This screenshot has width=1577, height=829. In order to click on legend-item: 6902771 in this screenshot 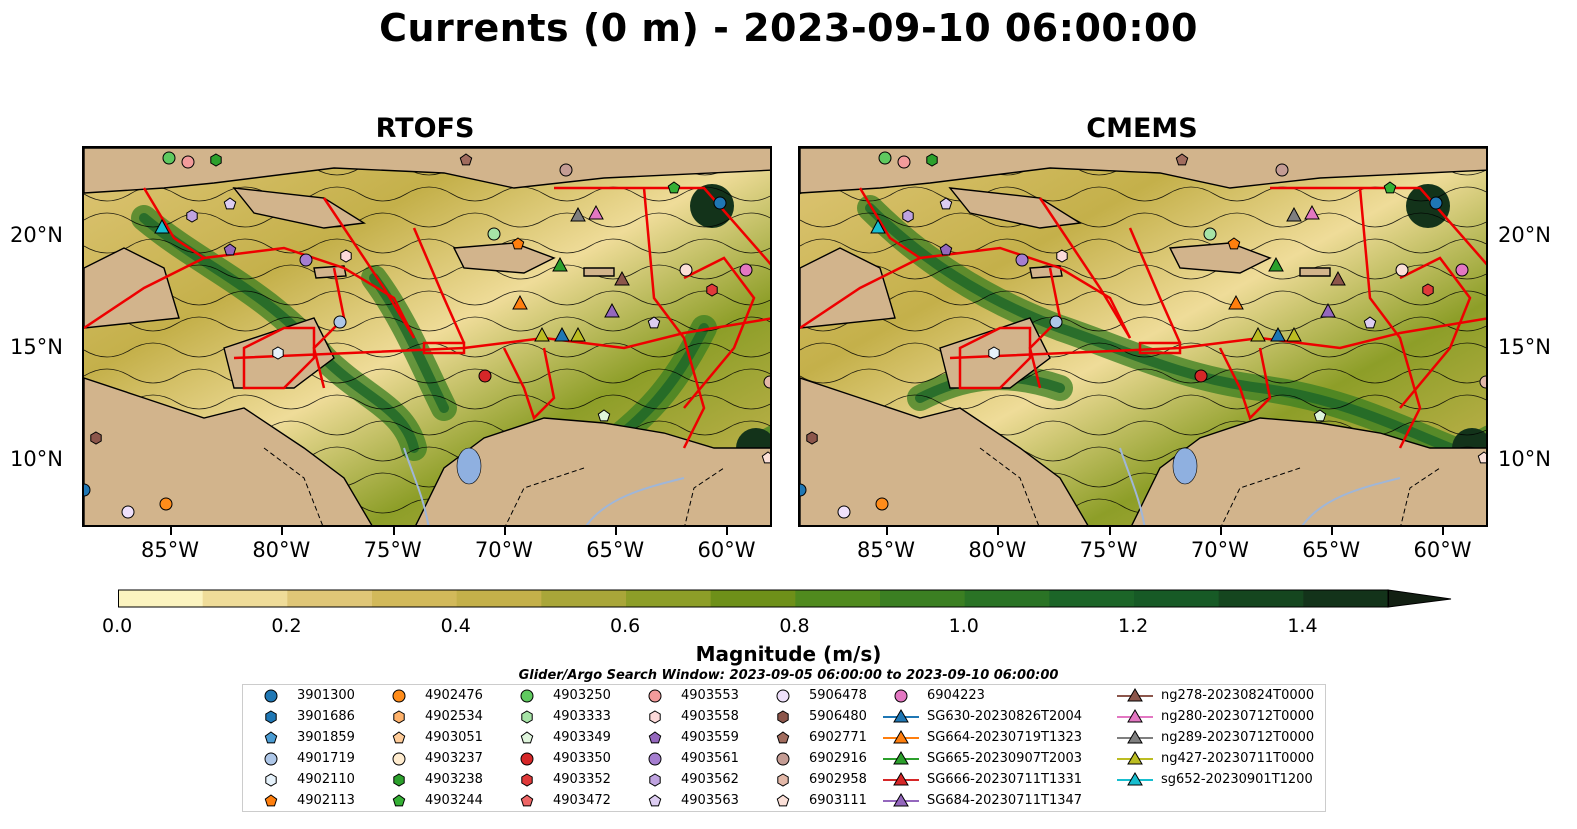, I will do `click(880, 738)`.